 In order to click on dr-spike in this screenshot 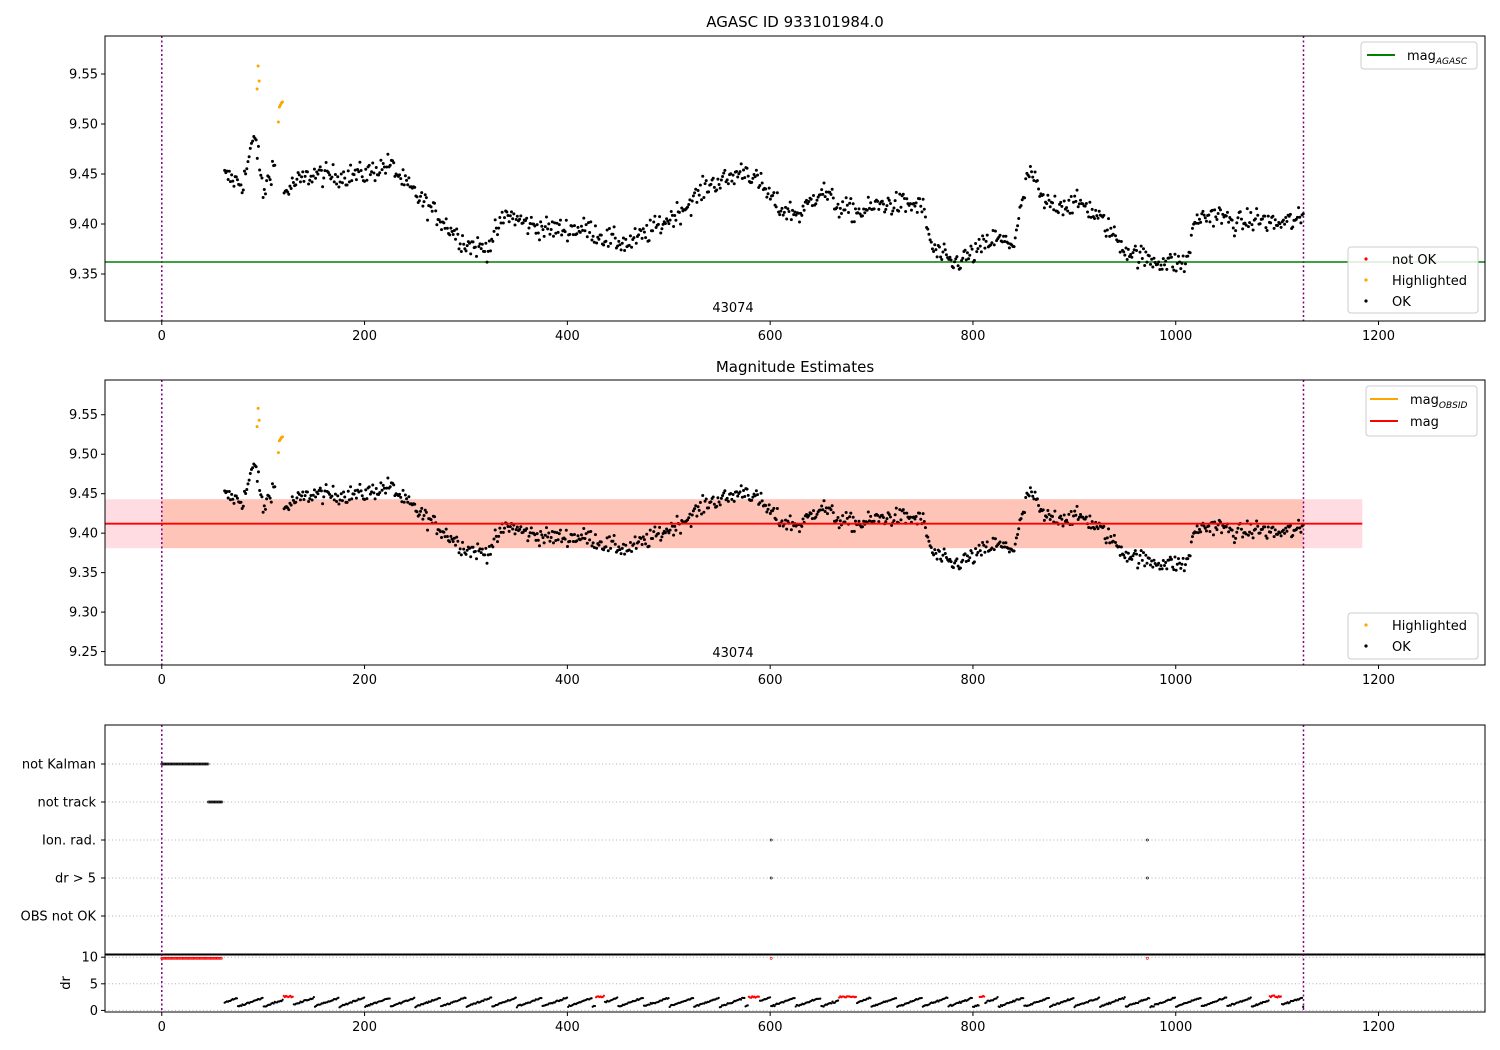, I will do `click(1147, 958)`.